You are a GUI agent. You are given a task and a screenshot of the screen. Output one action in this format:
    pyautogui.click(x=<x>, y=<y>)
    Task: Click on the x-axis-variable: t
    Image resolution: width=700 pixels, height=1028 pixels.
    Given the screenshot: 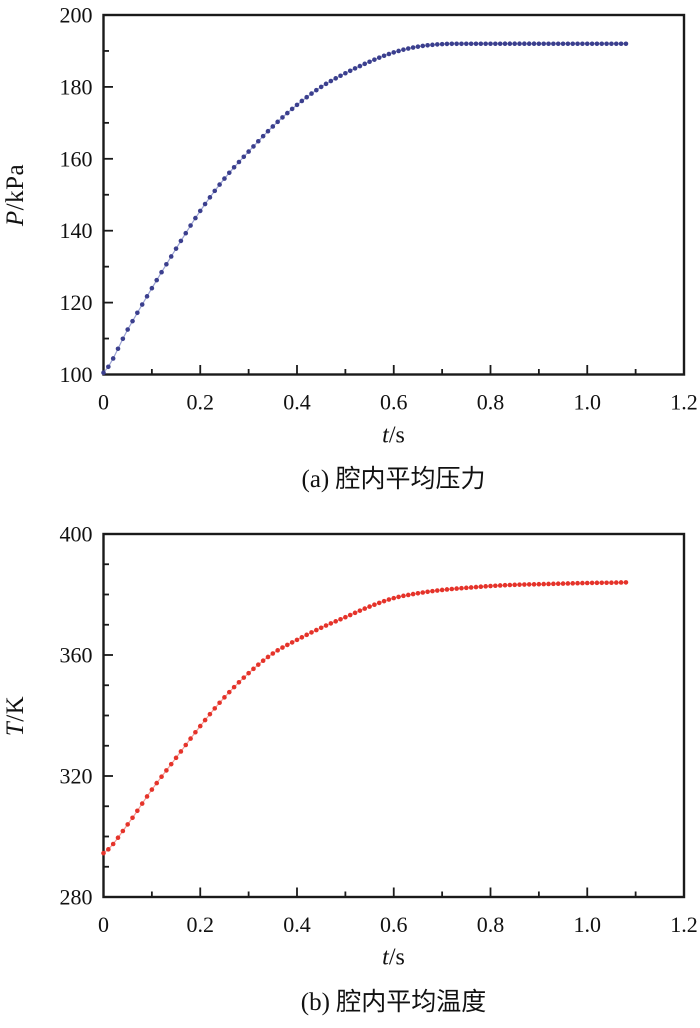 What is the action you would take?
    pyautogui.click(x=385, y=957)
    